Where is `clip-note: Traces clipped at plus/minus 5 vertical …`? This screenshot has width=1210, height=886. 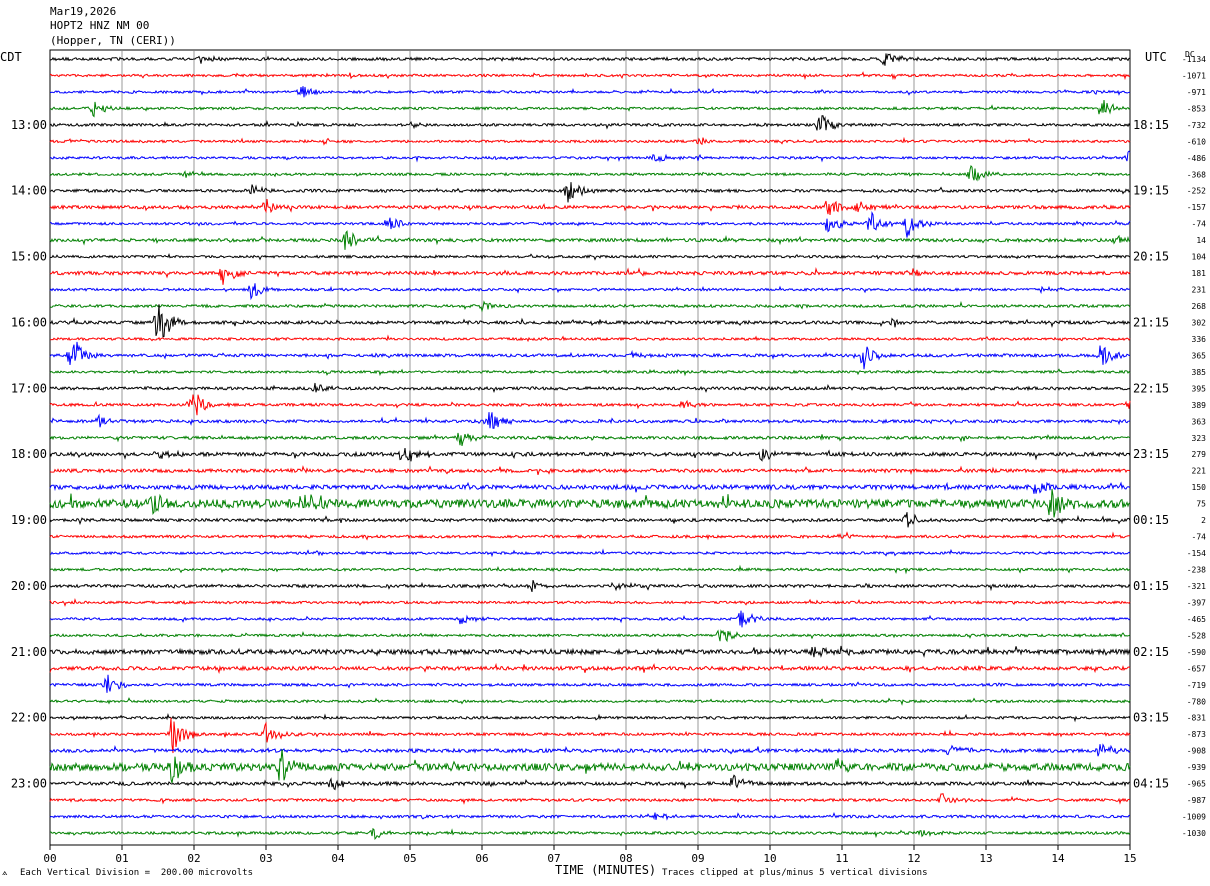 clip-note: Traces clipped at plus/minus 5 vertical … is located at coordinates (795, 873).